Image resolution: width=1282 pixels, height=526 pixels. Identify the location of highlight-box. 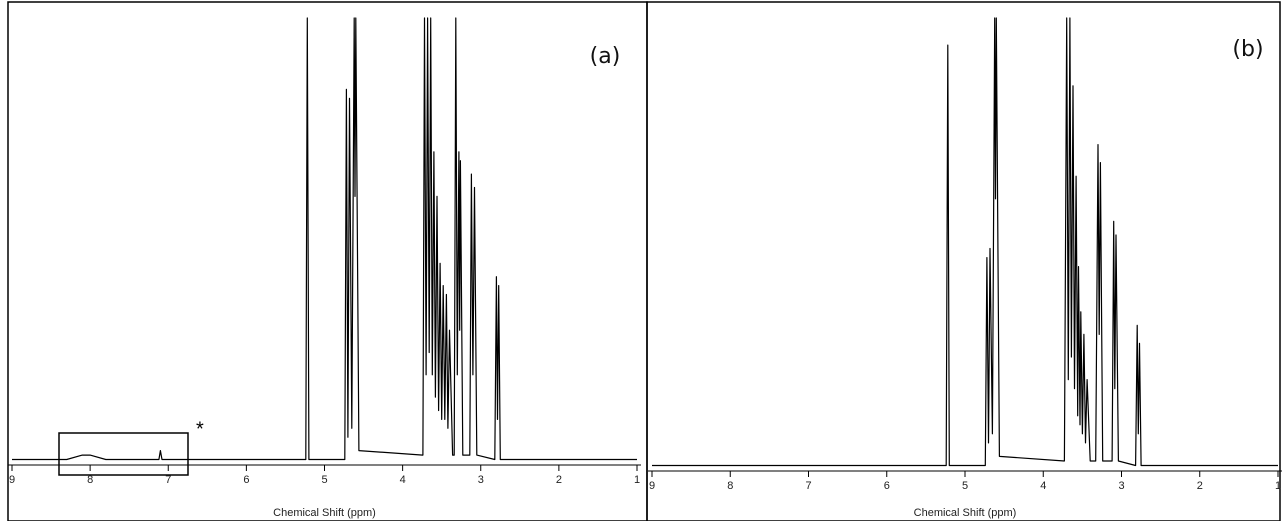
(123, 454).